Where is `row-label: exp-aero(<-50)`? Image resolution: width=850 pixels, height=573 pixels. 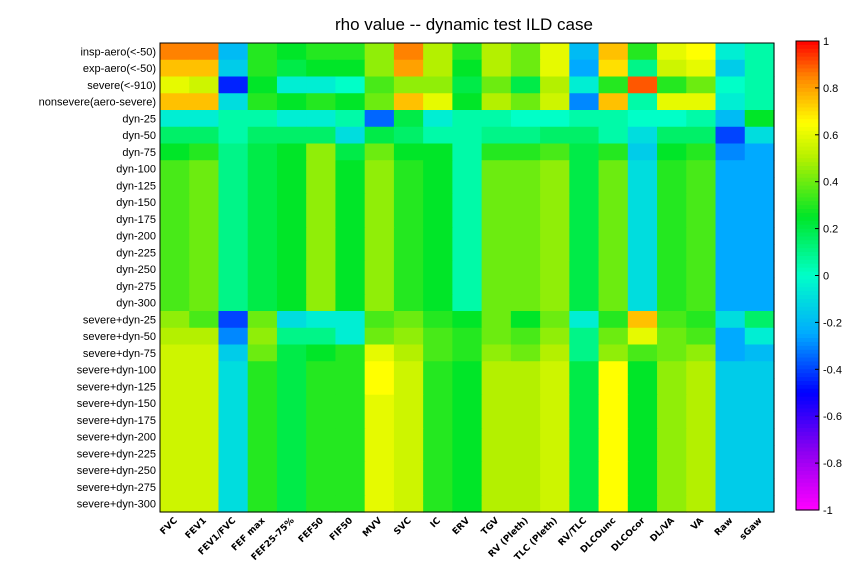
row-label: exp-aero(<-50) is located at coordinates (119, 69).